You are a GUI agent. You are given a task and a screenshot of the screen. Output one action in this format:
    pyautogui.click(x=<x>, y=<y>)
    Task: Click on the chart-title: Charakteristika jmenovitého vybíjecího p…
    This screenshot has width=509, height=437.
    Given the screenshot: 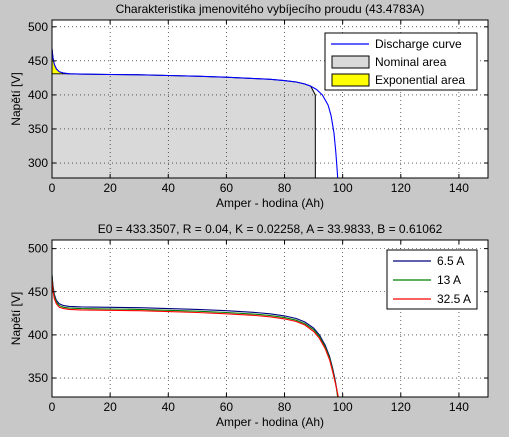 What is the action you would take?
    pyautogui.click(x=270, y=9)
    